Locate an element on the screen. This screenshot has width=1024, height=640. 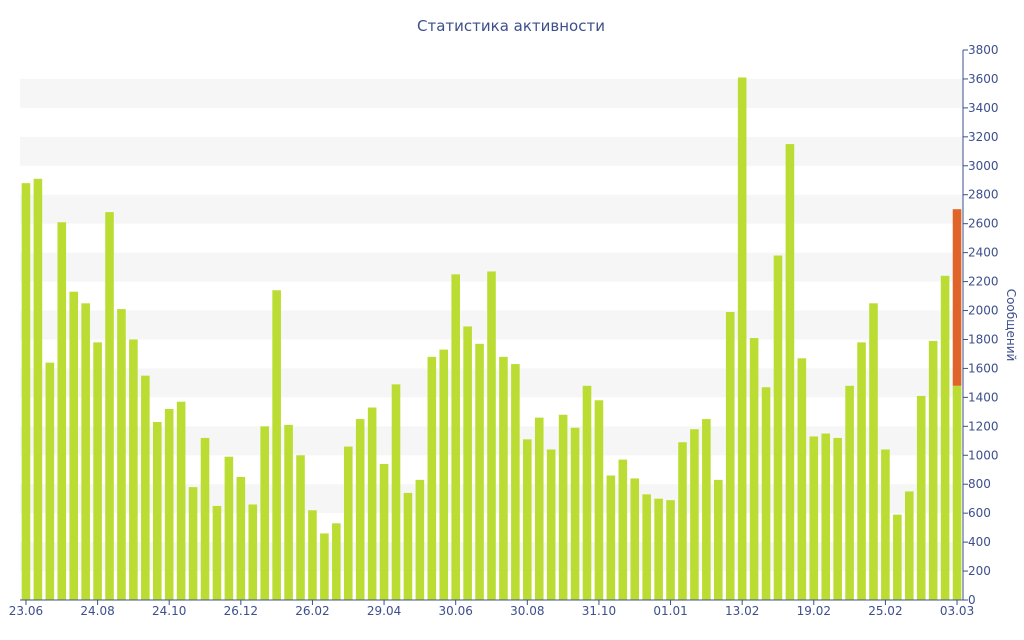
y-tick-label: 400 is located at coordinates (979, 542).